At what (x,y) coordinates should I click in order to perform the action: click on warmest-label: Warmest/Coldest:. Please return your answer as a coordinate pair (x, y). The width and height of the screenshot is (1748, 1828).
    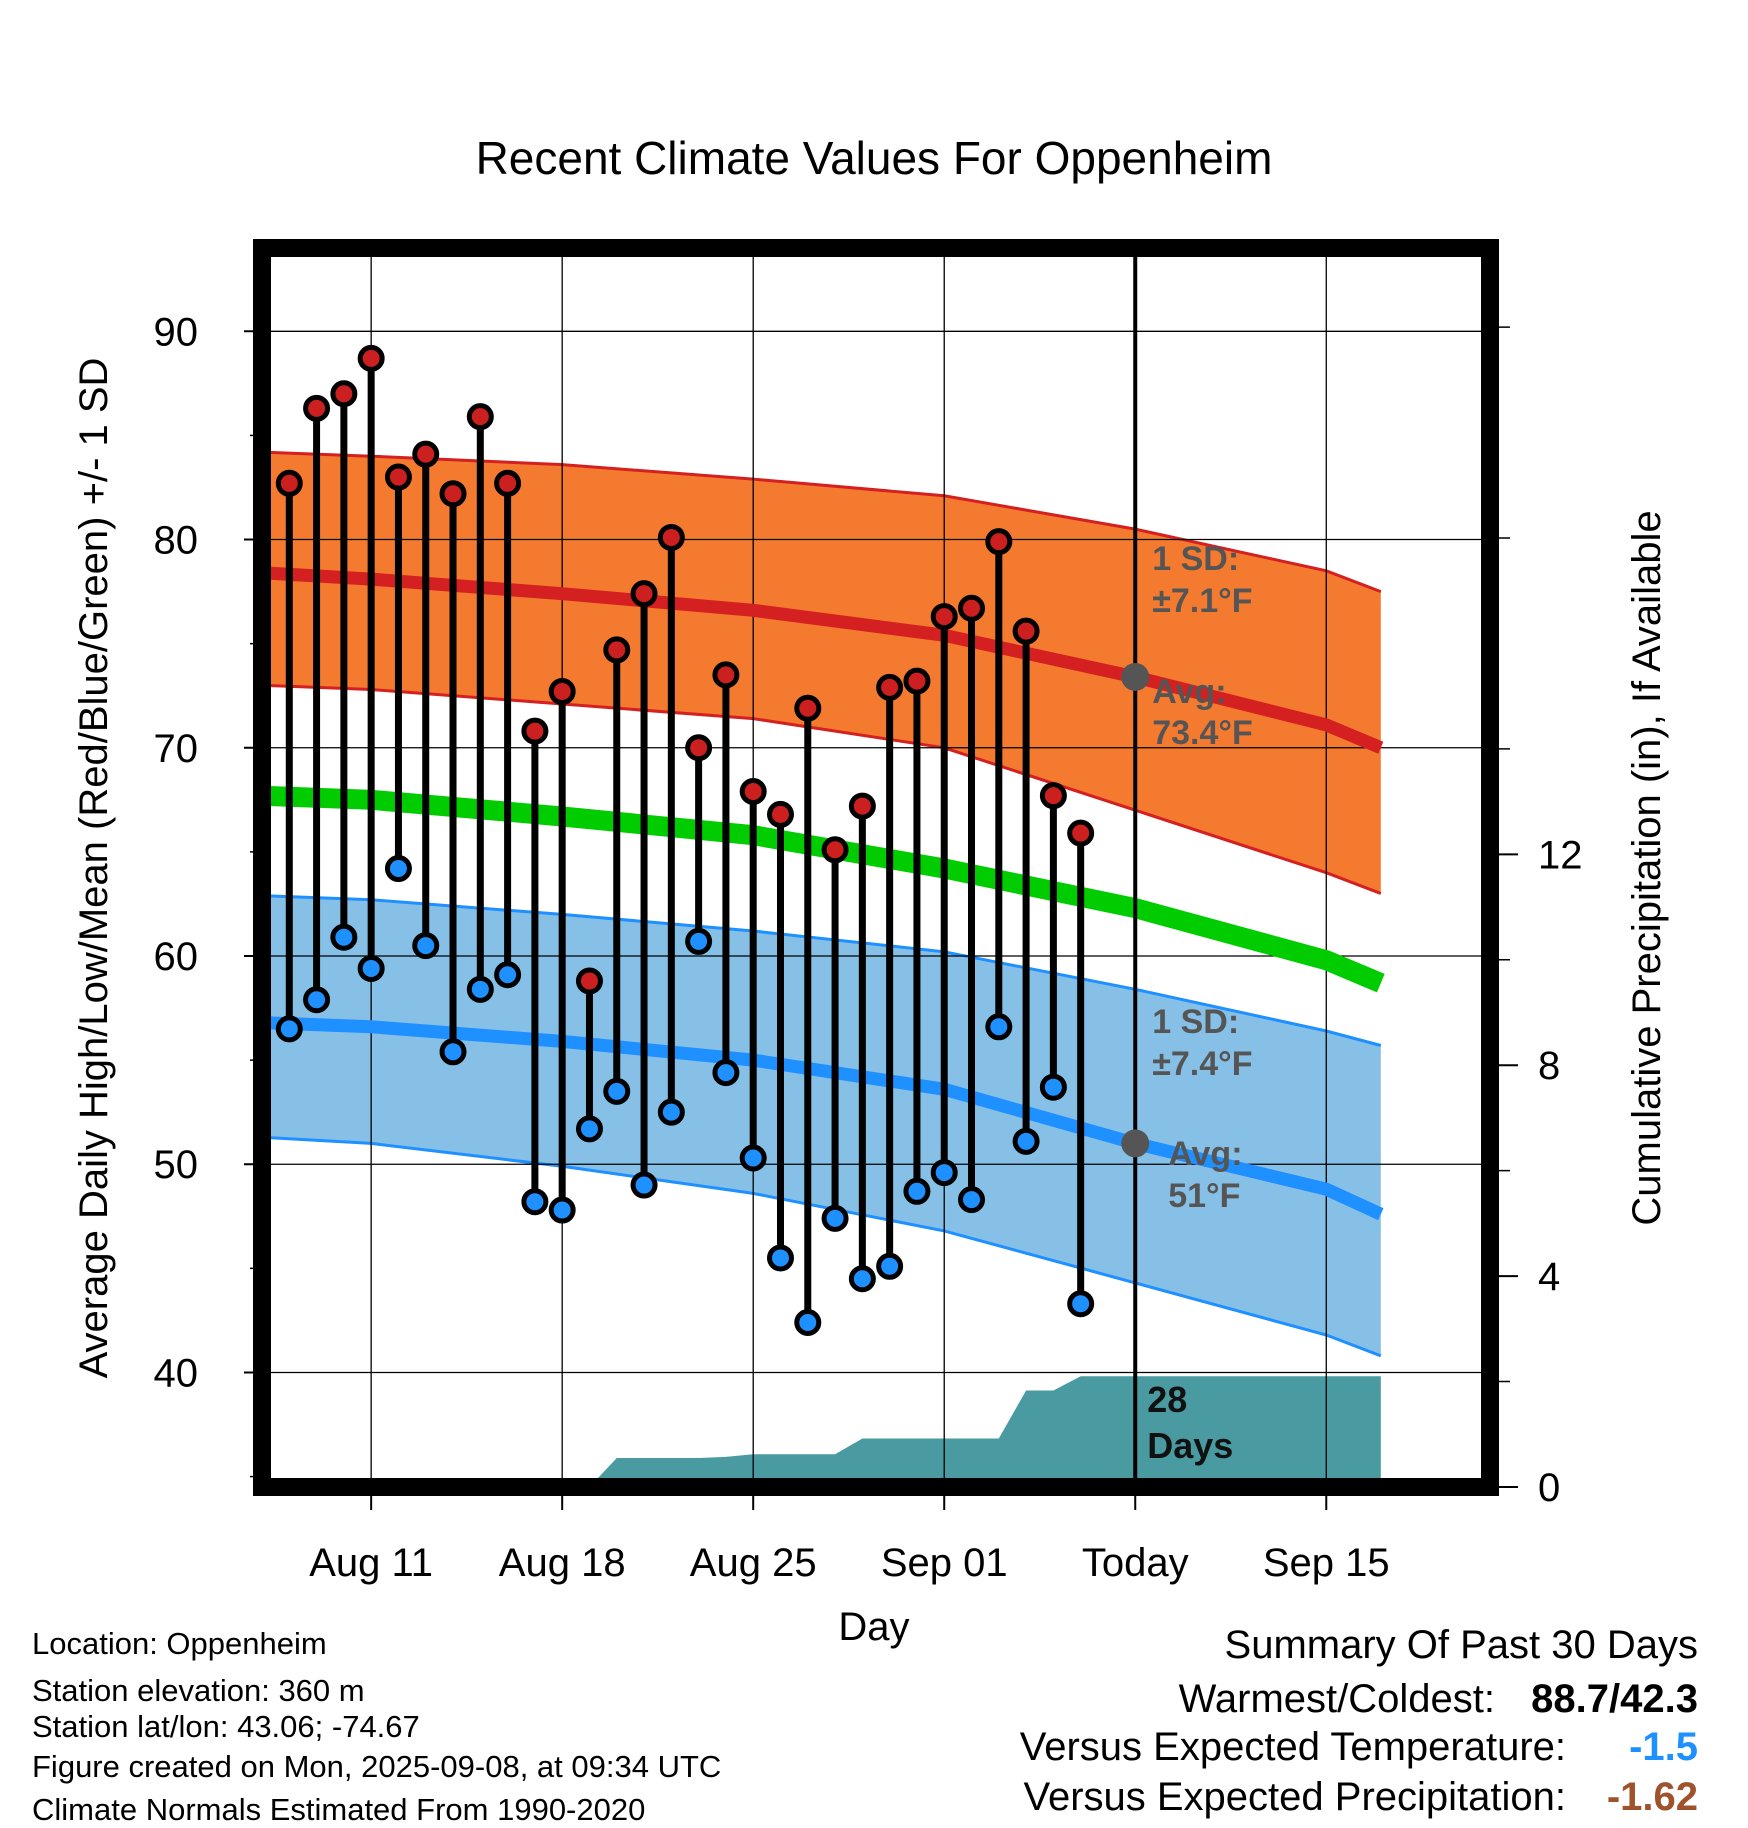
    Looking at the image, I should click on (1337, 1699).